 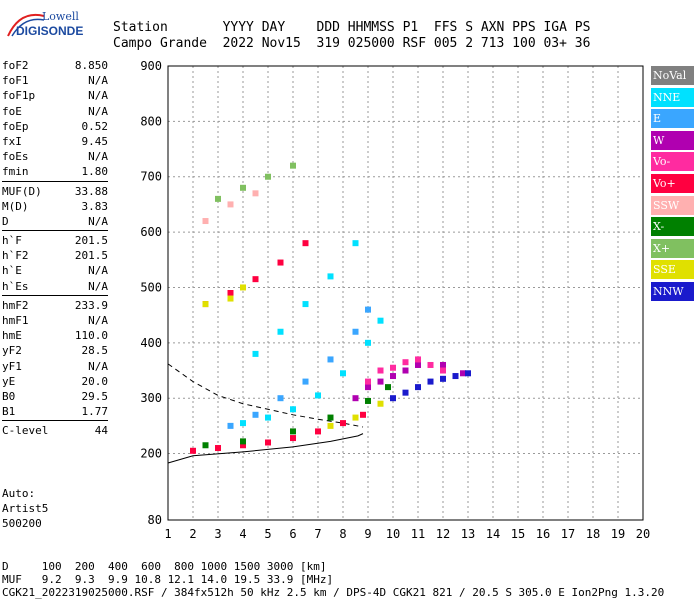 I want to click on legend-item-nne: NNE, so click(x=672, y=97).